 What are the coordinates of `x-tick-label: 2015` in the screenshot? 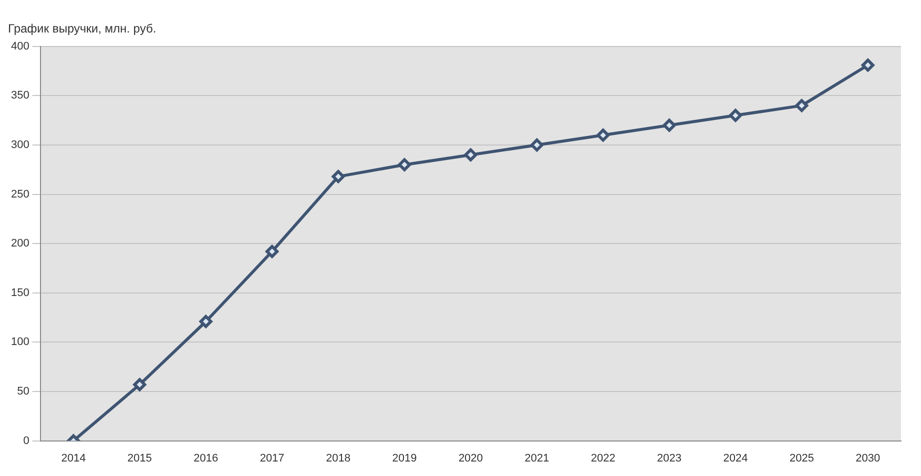 It's located at (139, 458).